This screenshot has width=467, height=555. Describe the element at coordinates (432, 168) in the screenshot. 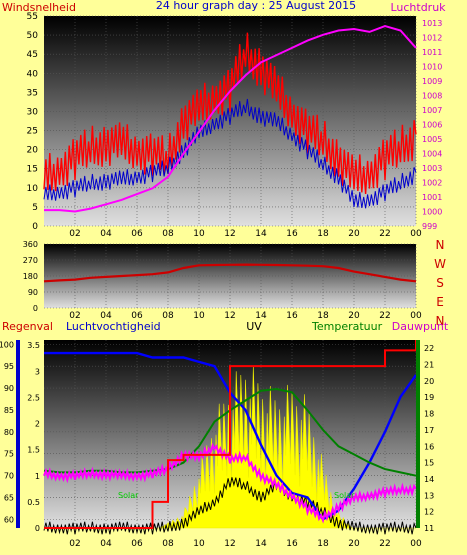

I see `pressure-y-tick-label: 1003` at that location.